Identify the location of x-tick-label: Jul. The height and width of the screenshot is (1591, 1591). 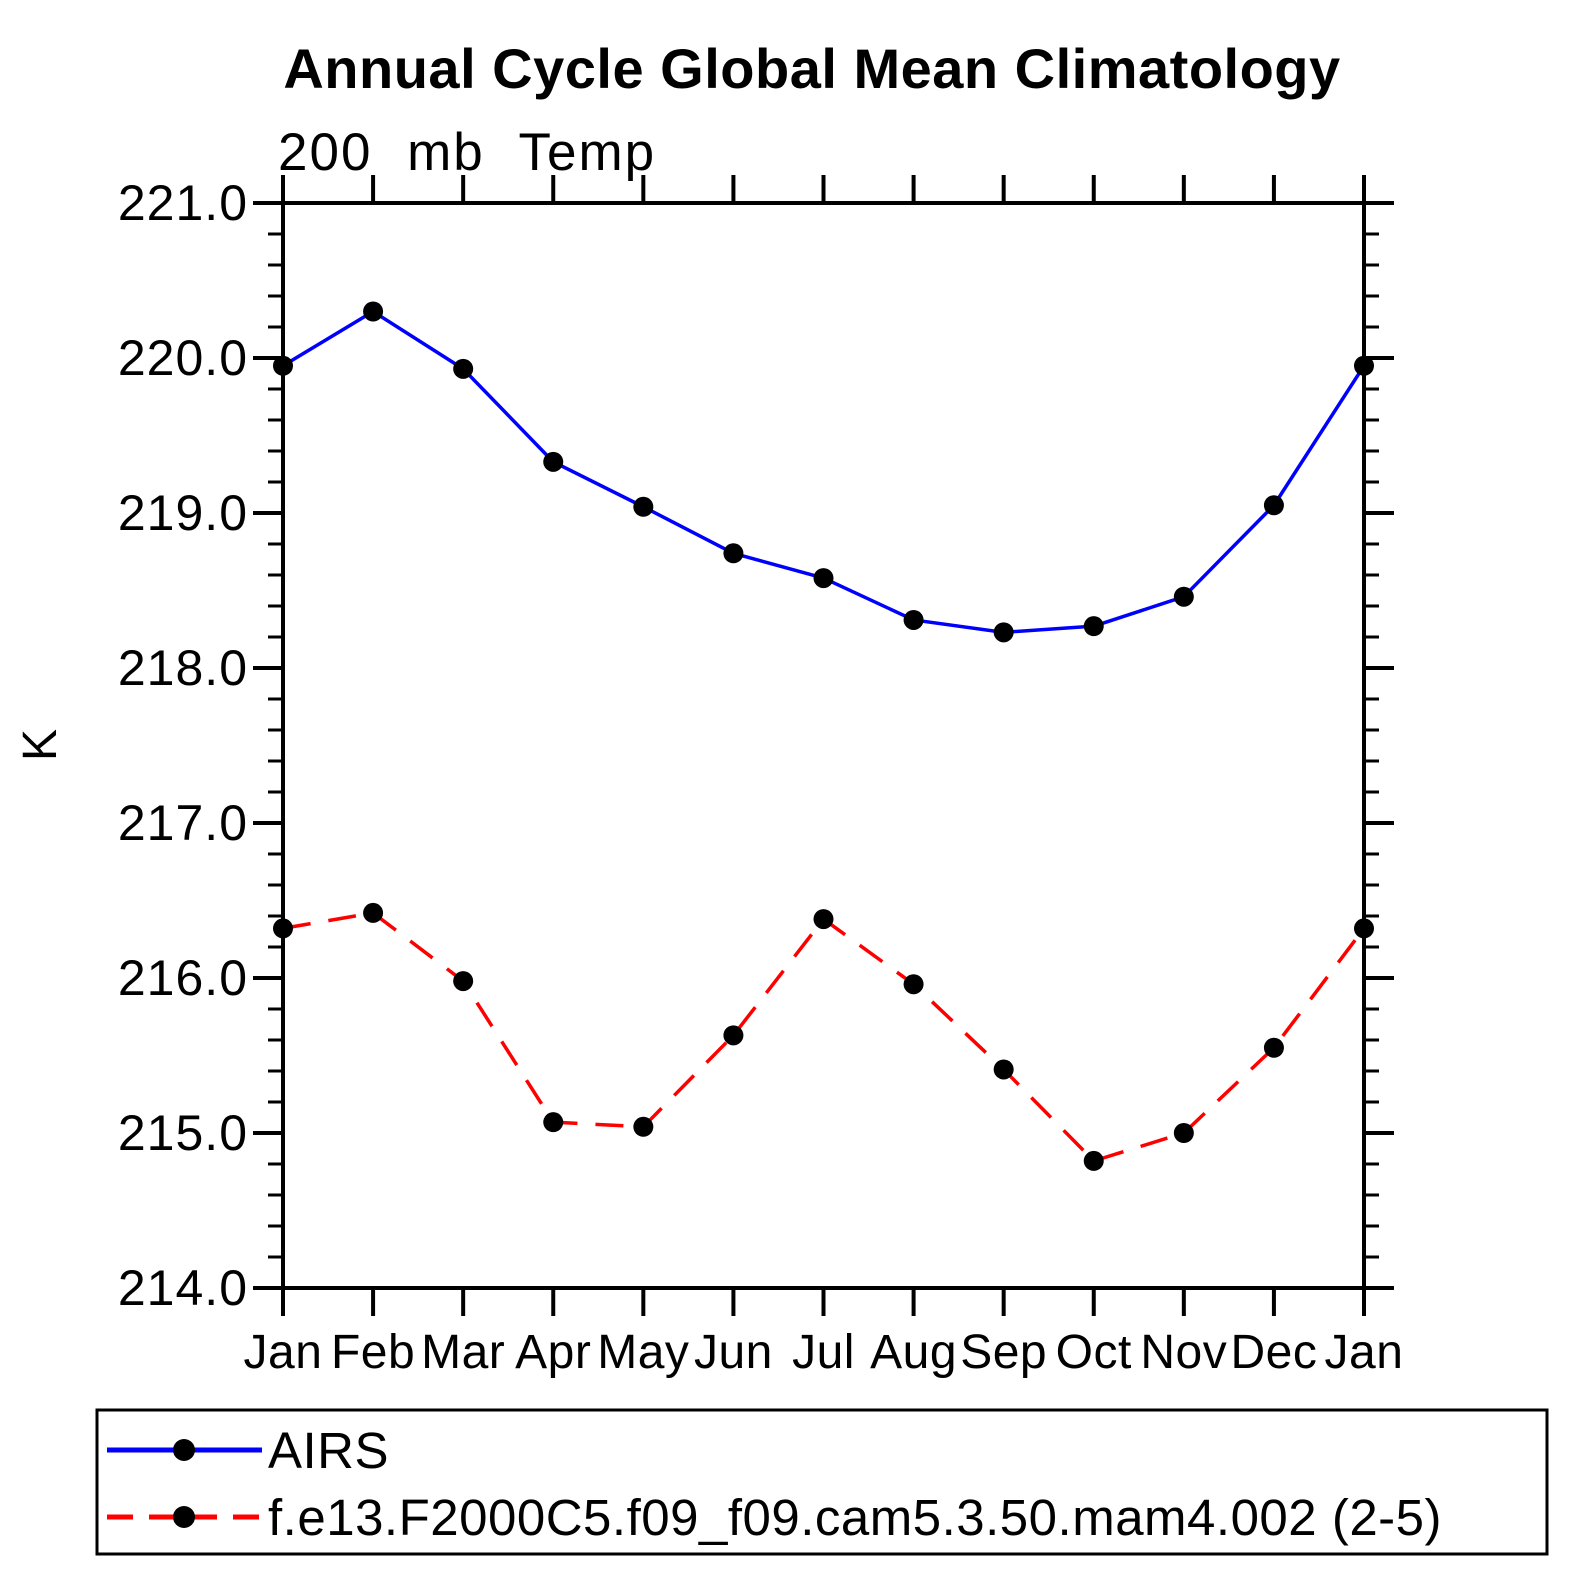
(823, 1352).